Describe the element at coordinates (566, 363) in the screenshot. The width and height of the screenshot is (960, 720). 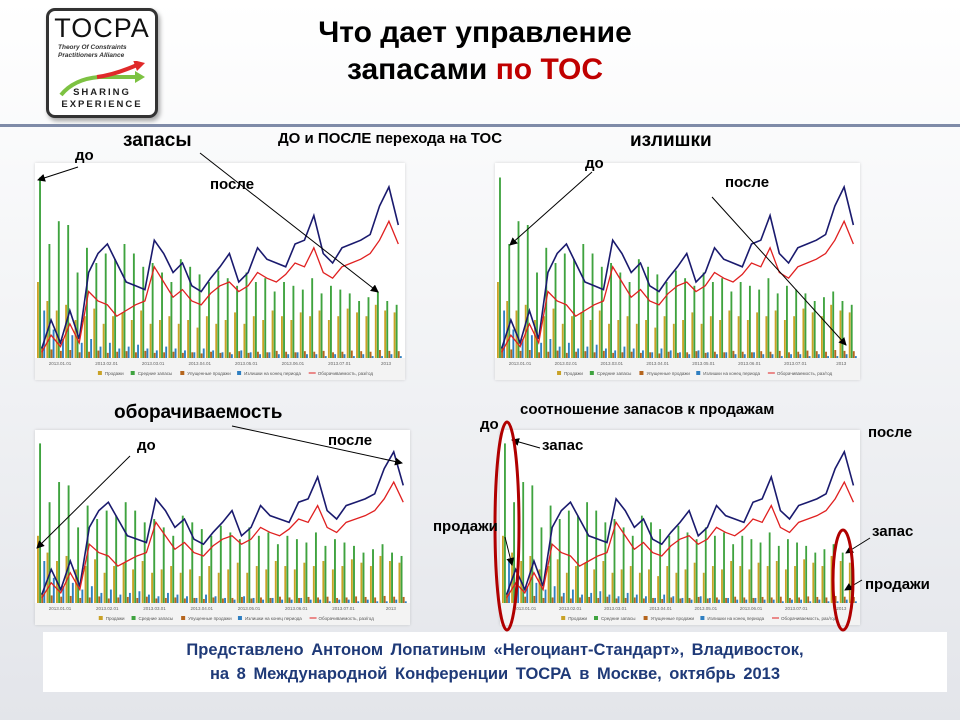
I see `x-tick-label: 2013.02.01` at that location.